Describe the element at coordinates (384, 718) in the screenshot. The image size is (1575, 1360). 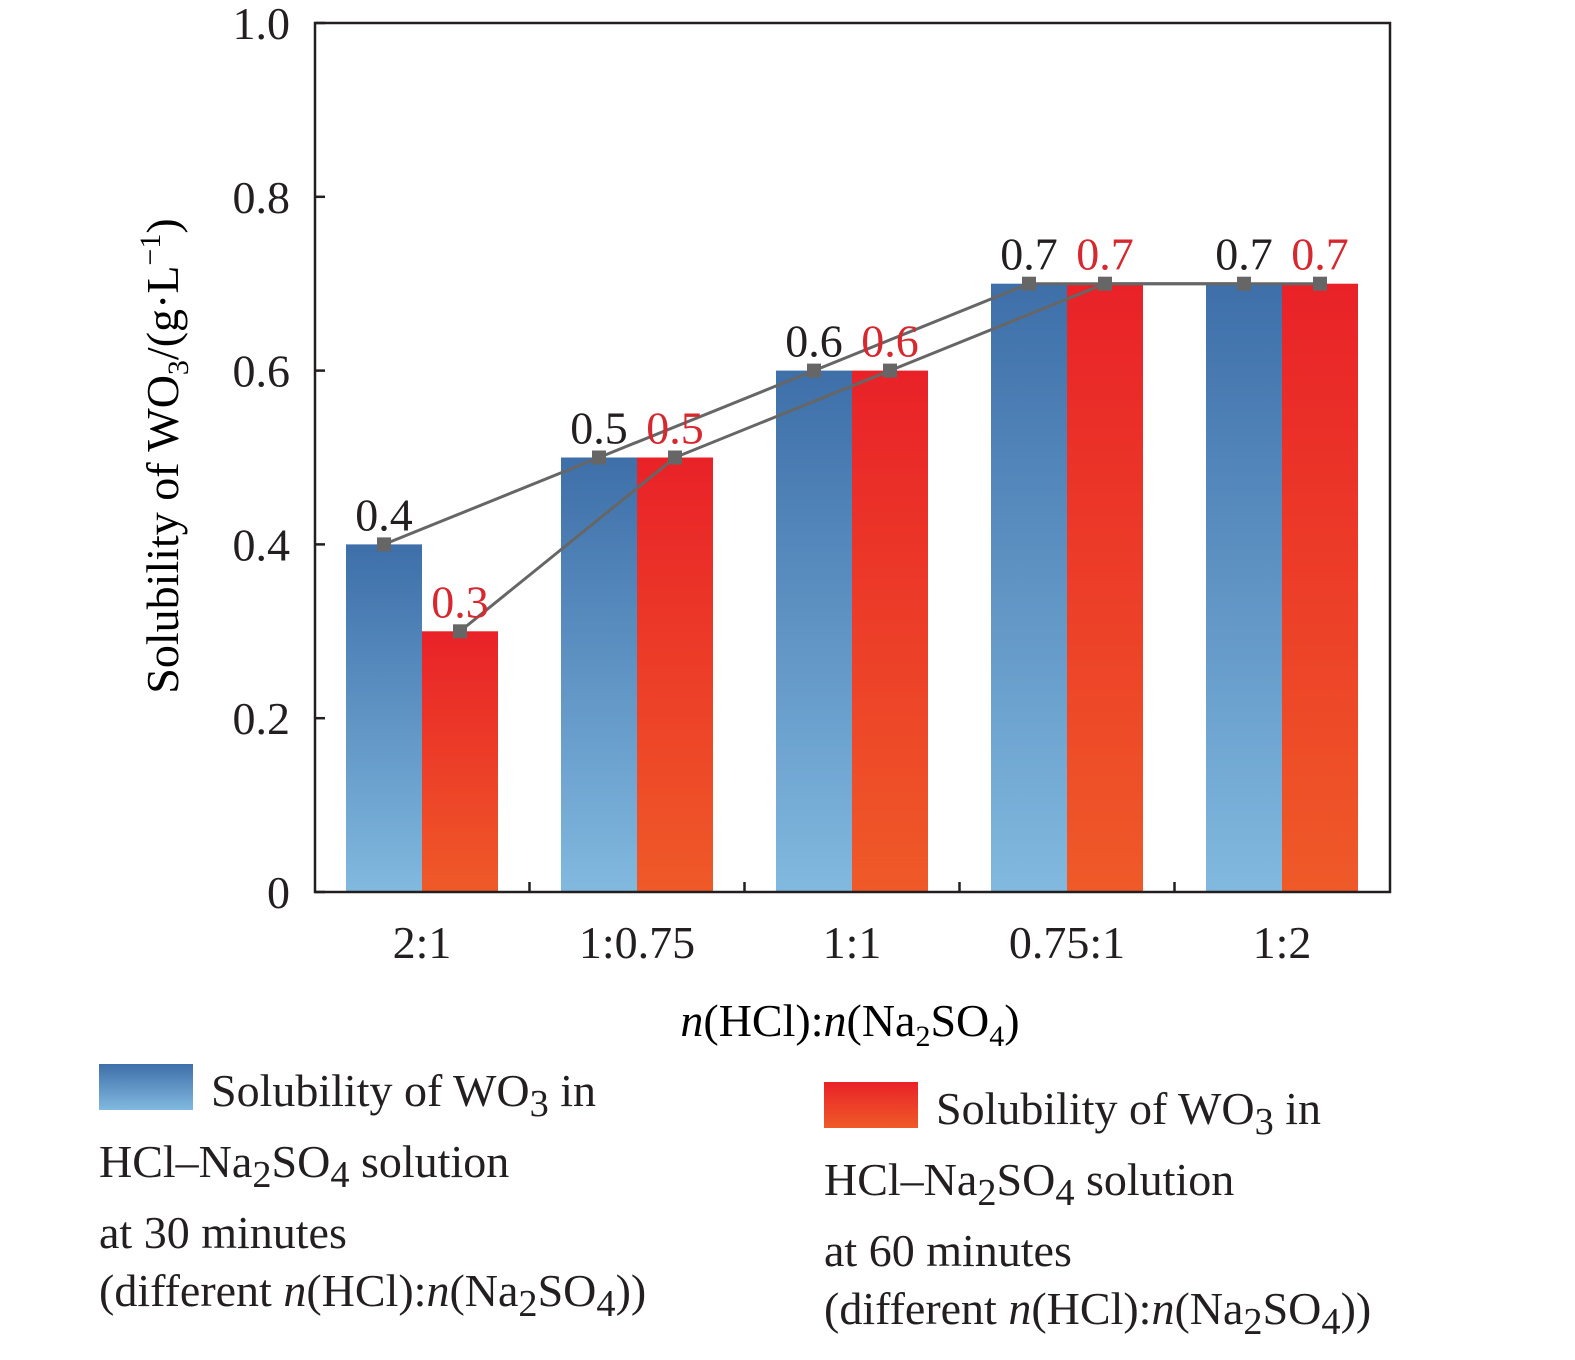
I see `bar-series1-2:1` at that location.